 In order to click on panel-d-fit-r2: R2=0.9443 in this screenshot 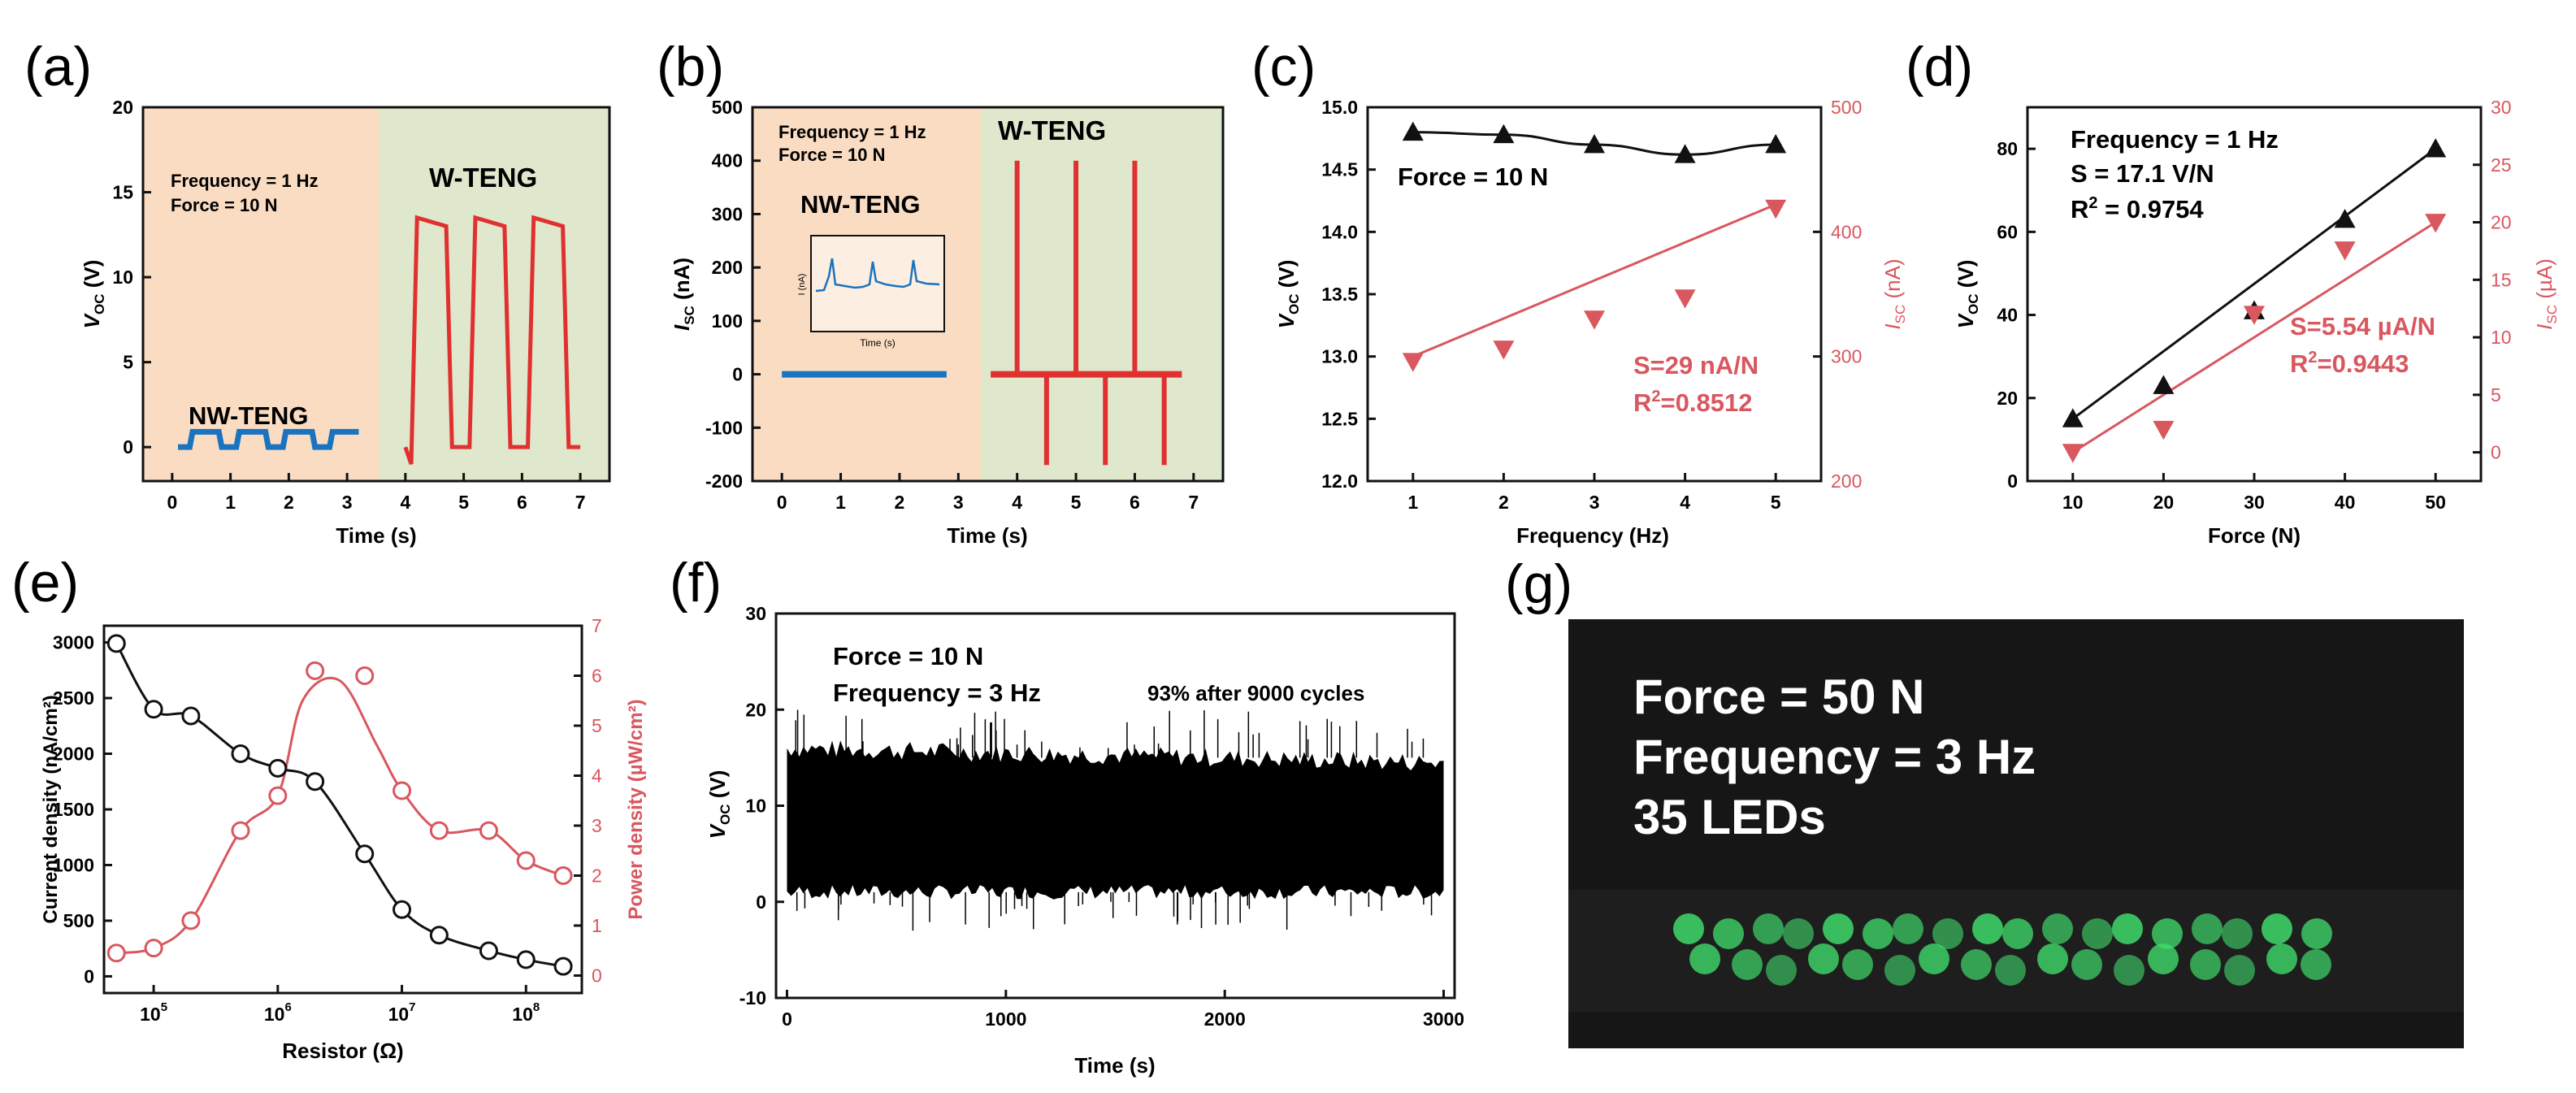, I will do `click(2349, 363)`.